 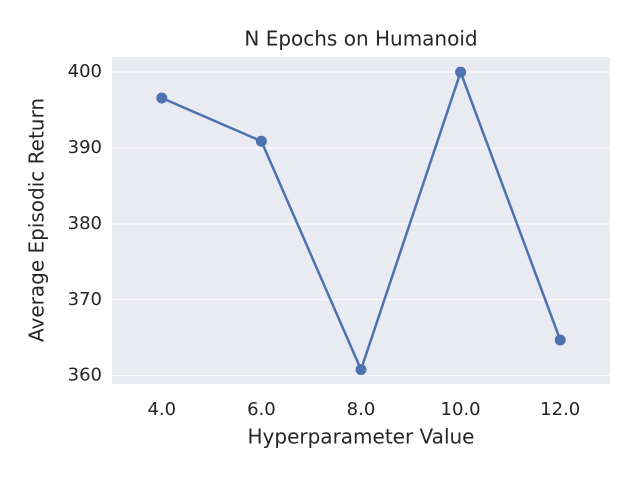 I want to click on y-tick-label: 360, so click(x=85, y=375).